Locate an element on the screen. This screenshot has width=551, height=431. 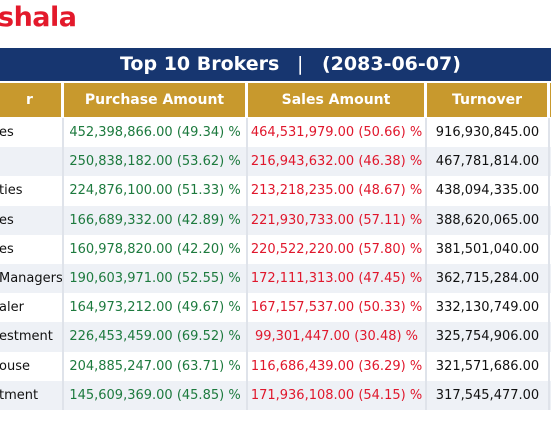
date: (2083-06-07) is located at coordinates (391, 64).